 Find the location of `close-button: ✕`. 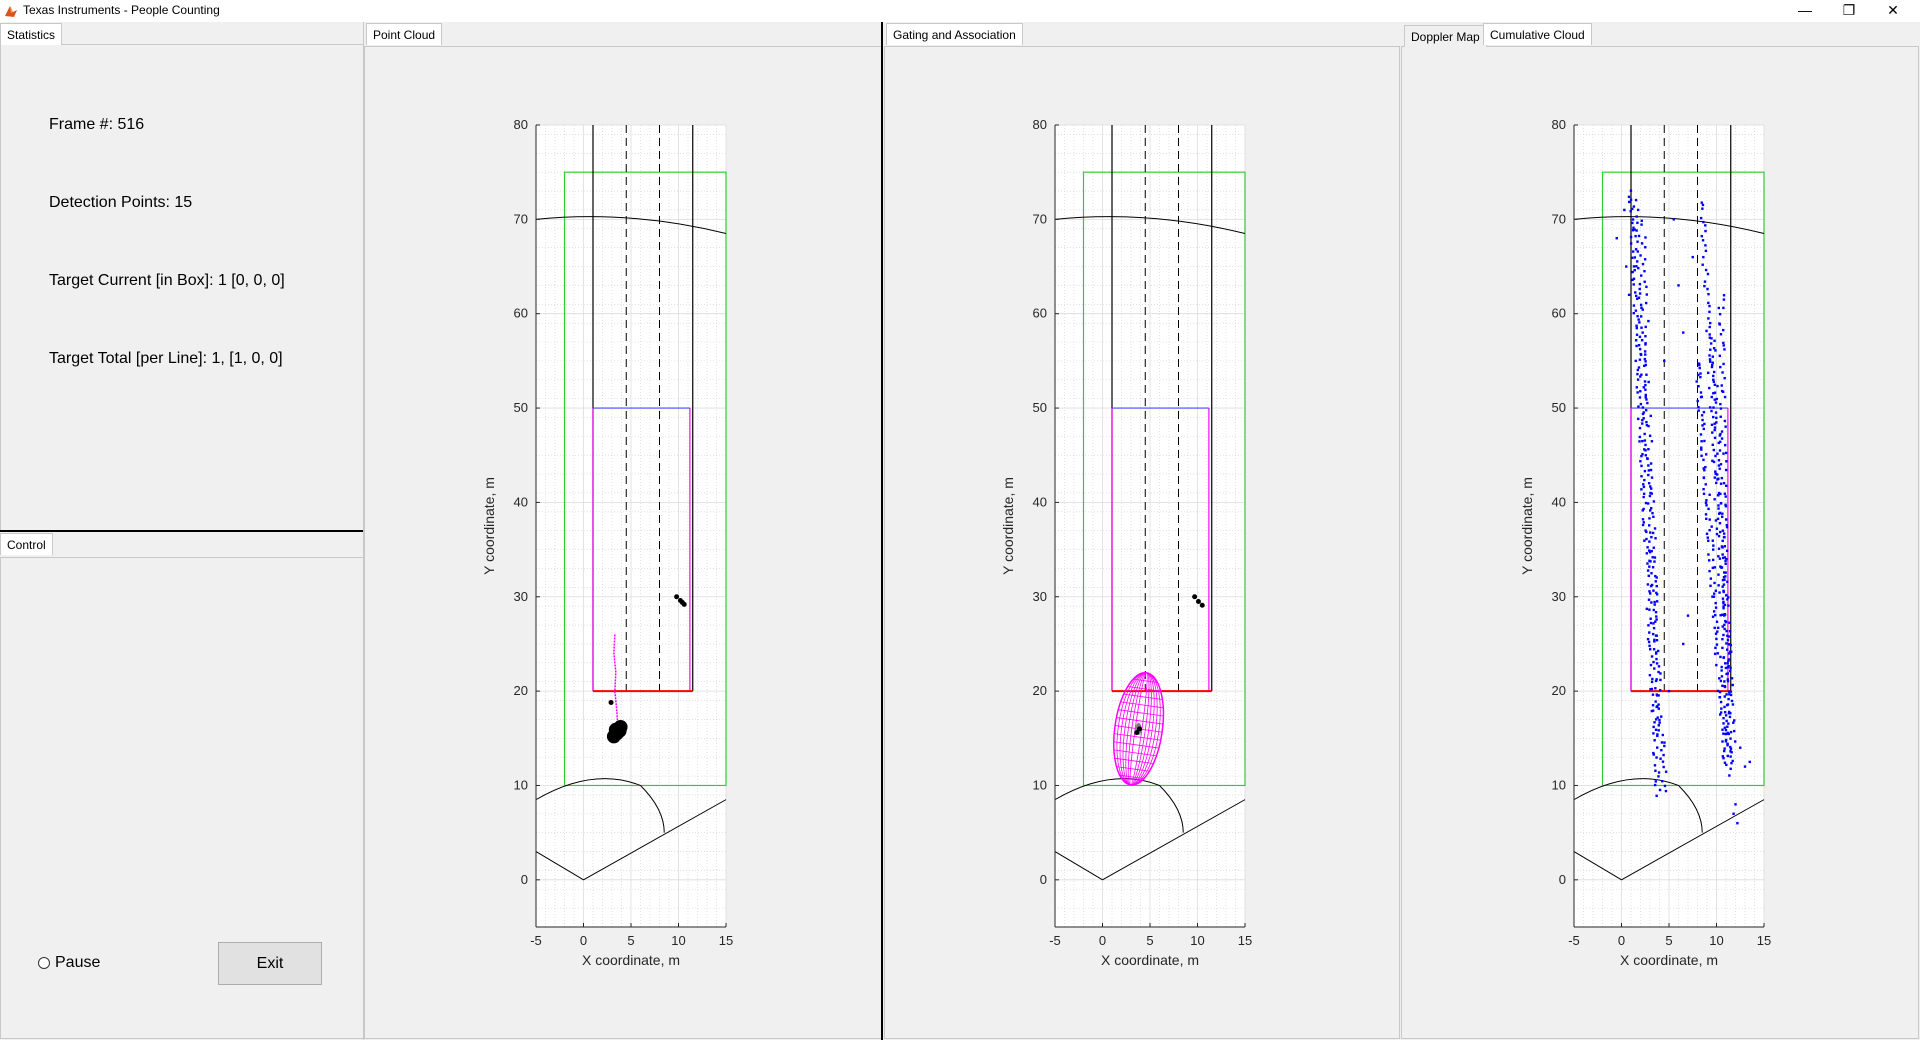

close-button: ✕ is located at coordinates (1893, 10).